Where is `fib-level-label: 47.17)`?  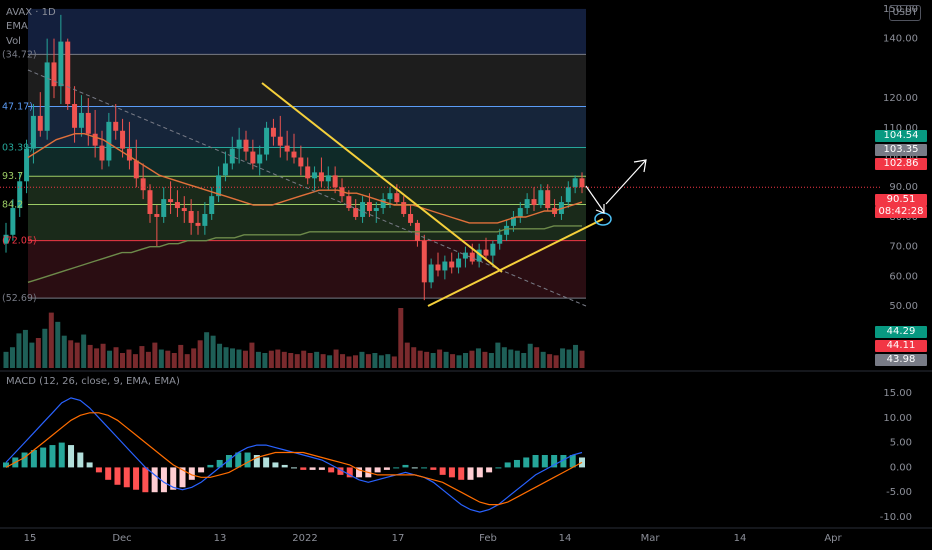 fib-level-label: 47.17) is located at coordinates (17, 106).